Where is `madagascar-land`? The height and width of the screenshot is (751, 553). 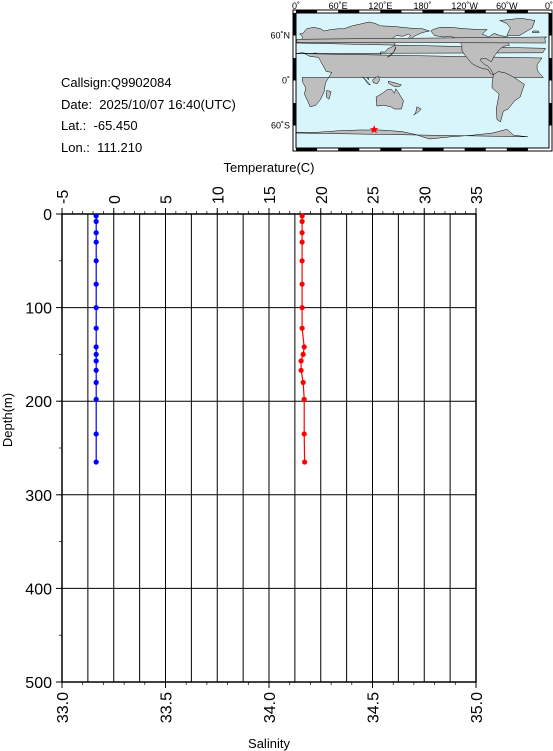
madagascar-land is located at coordinates (328, 94).